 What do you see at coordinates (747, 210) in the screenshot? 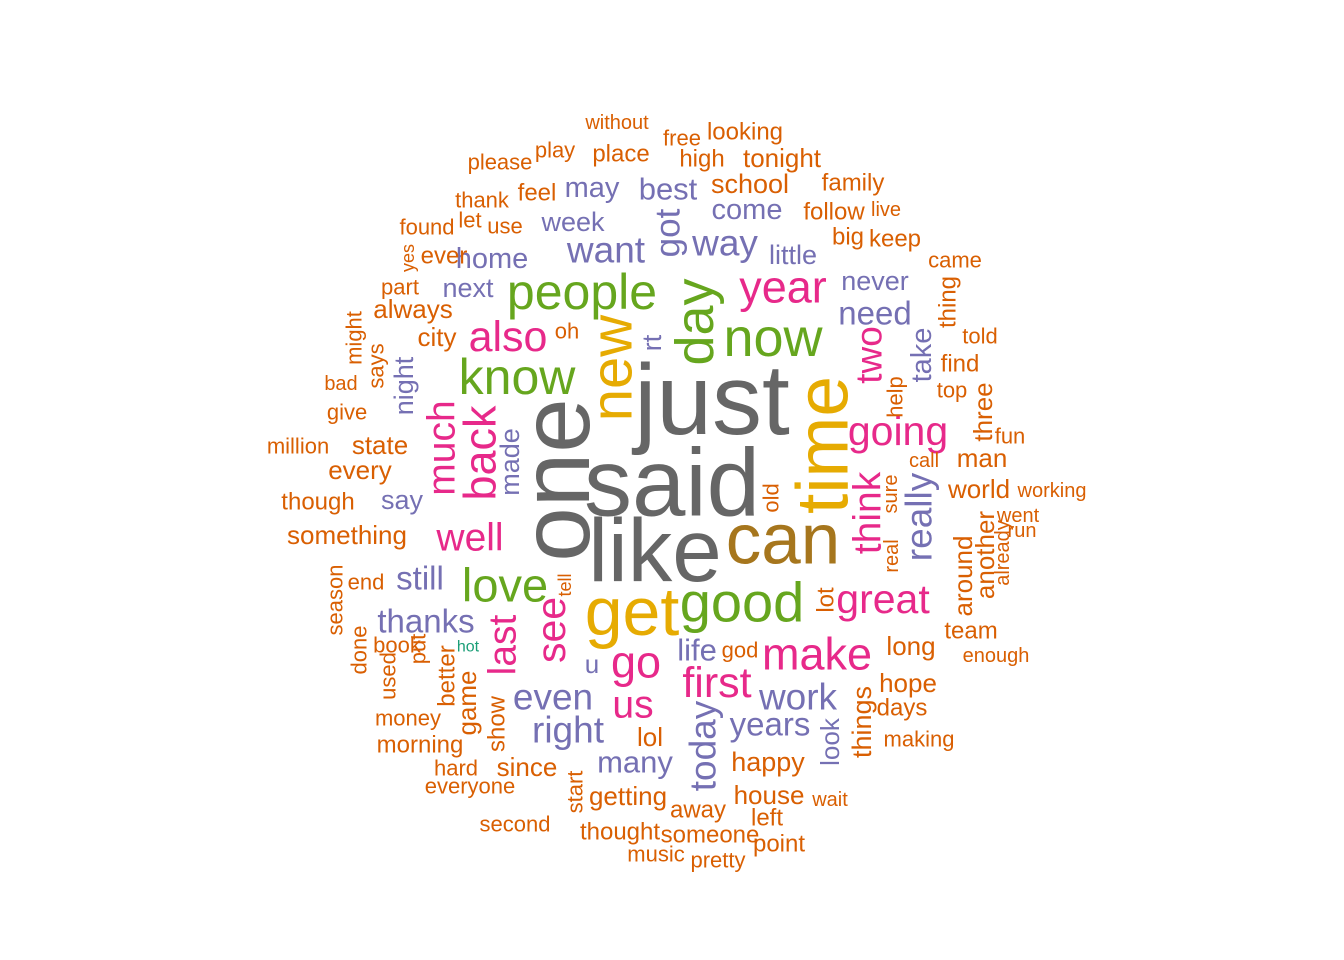
I see `word-come: come` at bounding box center [747, 210].